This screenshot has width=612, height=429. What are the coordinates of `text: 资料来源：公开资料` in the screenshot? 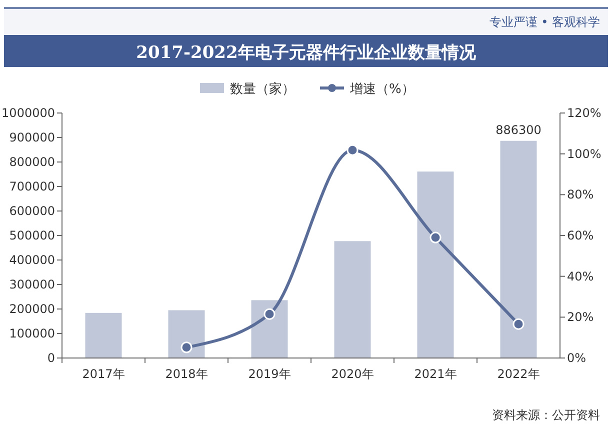 It's located at (546, 415).